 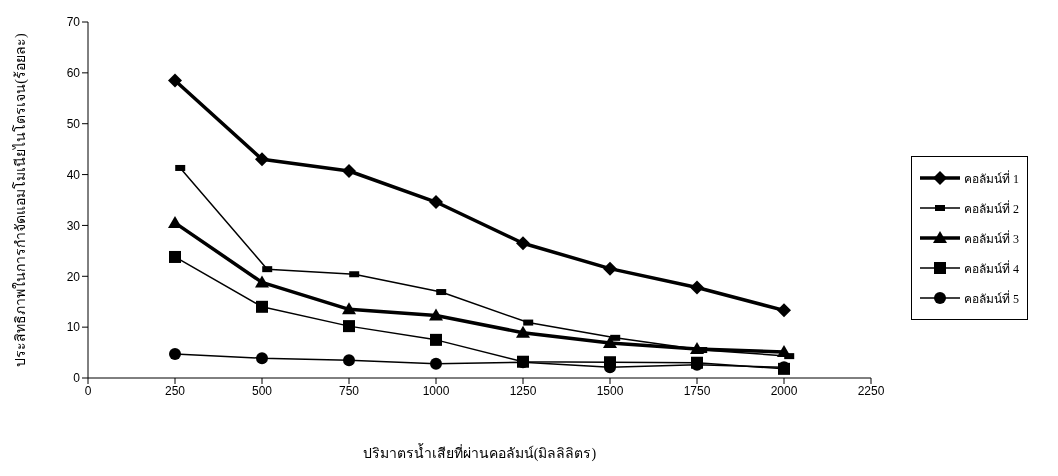 What do you see at coordinates (991, 178) in the screenshot?
I see `legend-label: คอลัมน์ที่ 1` at bounding box center [991, 178].